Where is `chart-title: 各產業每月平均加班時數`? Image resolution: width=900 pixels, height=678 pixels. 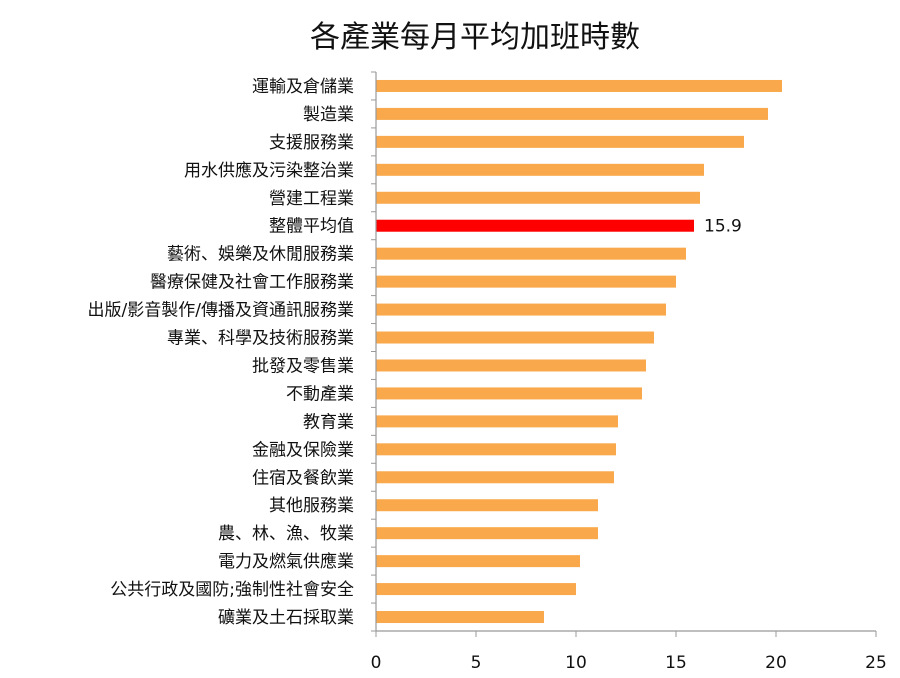 chart-title: 各產業每月平均加班時數 is located at coordinates (475, 37).